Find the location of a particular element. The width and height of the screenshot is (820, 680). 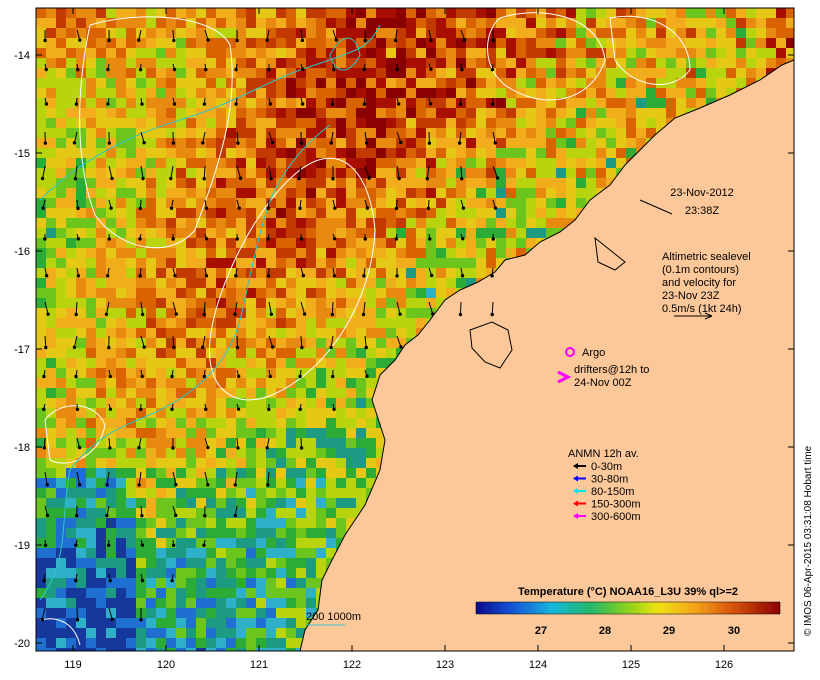

altimetry-line: 0.5m/s (1kt 24h) is located at coordinates (701, 309).